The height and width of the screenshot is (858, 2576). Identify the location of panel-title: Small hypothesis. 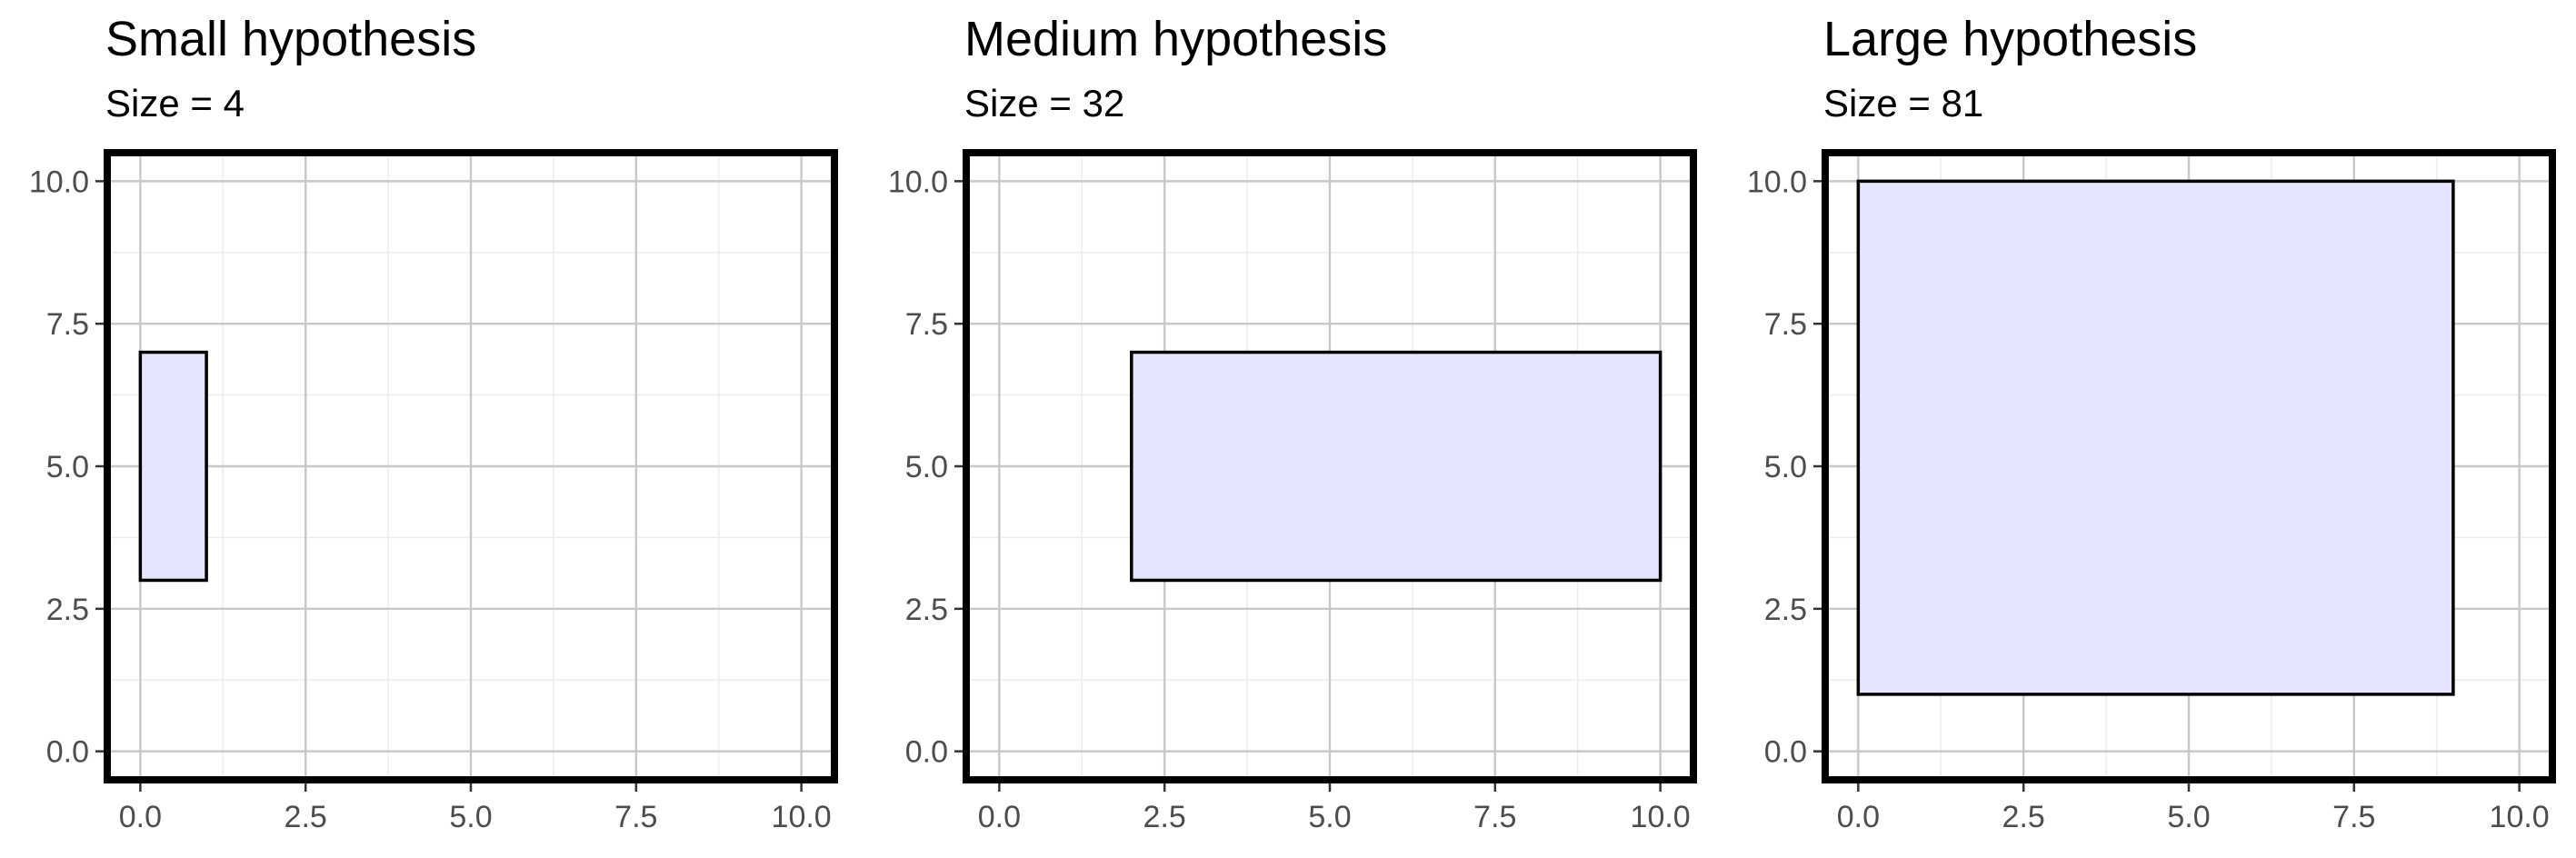
(291, 39).